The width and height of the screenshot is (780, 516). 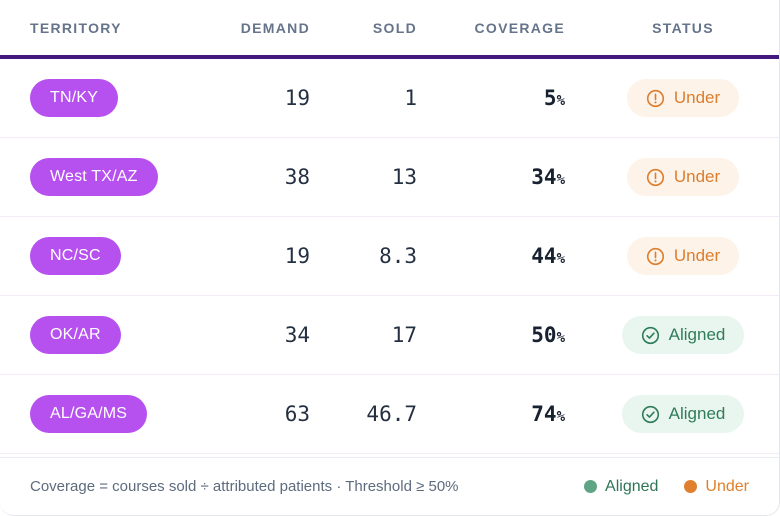 What do you see at coordinates (410, 98) in the screenshot?
I see `sold-cell: 1` at bounding box center [410, 98].